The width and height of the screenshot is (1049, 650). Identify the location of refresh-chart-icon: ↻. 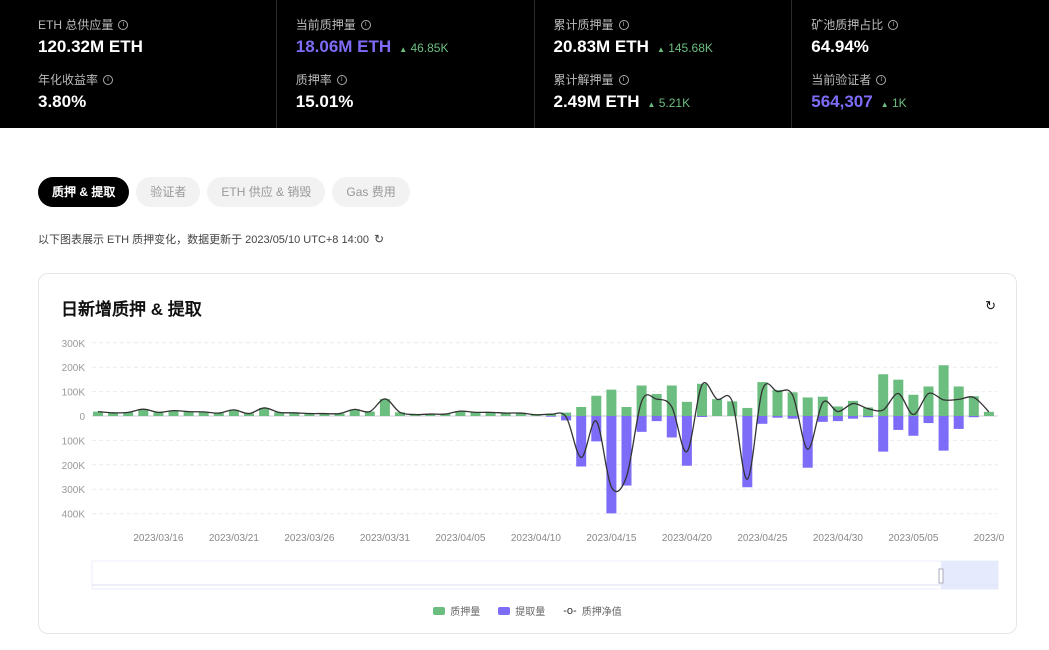
(990, 305).